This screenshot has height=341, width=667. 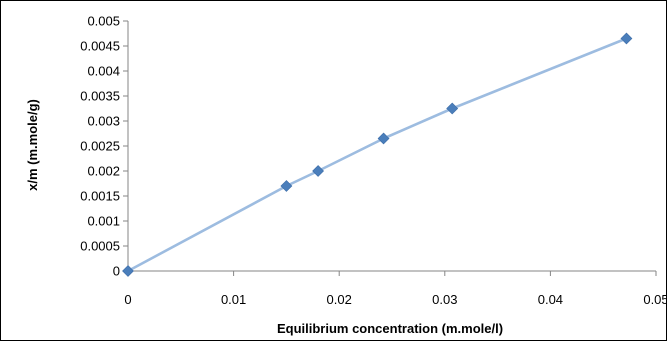 What do you see at coordinates (100, 96) in the screenshot?
I see `y-tick-label: 0.0035` at bounding box center [100, 96].